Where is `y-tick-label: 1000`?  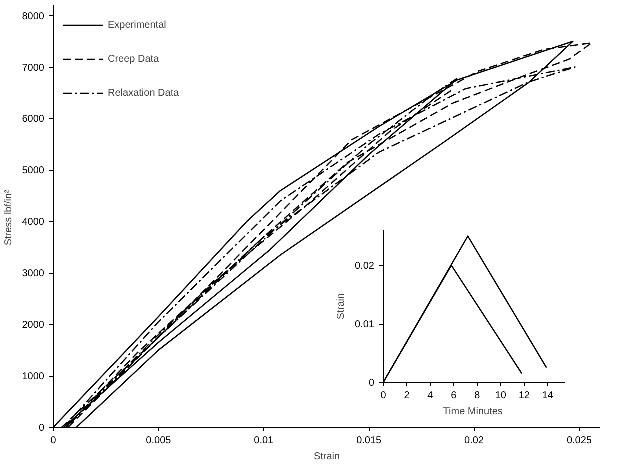
y-tick-label: 1000 is located at coordinates (33, 377).